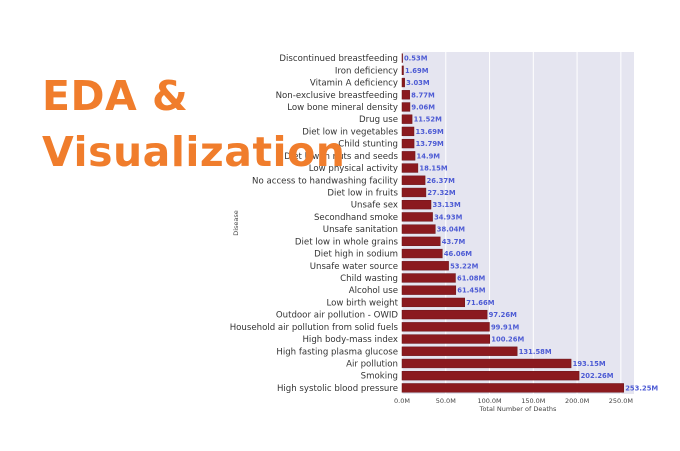  I want to click on category-label: Household air pollution from solid fuels, so click(314, 328).